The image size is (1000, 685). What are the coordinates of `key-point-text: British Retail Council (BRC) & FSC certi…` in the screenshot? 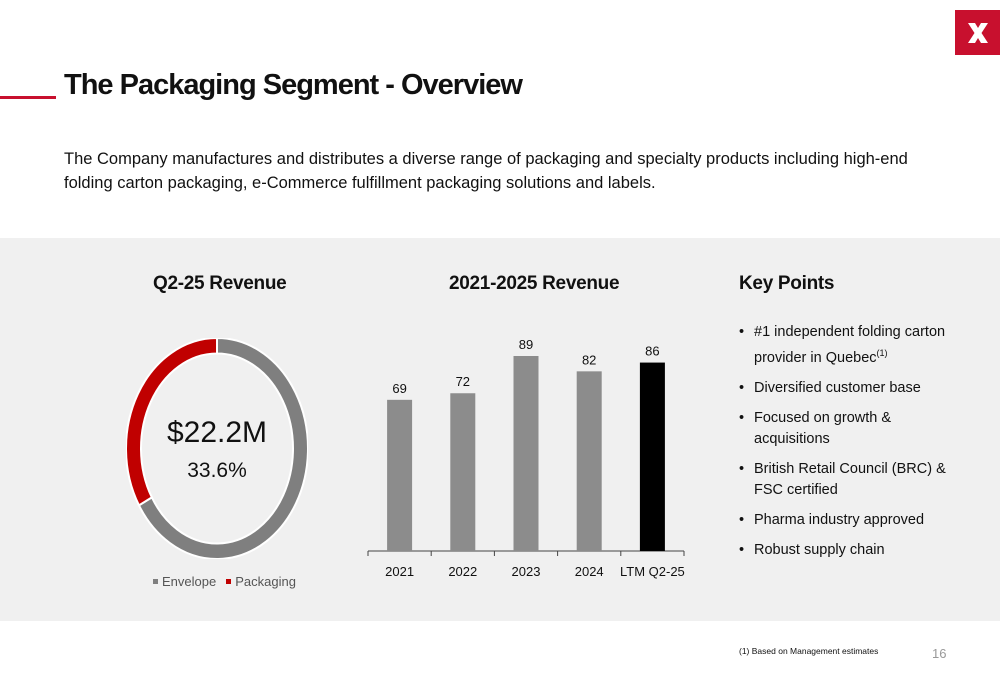 It's located at (850, 479).